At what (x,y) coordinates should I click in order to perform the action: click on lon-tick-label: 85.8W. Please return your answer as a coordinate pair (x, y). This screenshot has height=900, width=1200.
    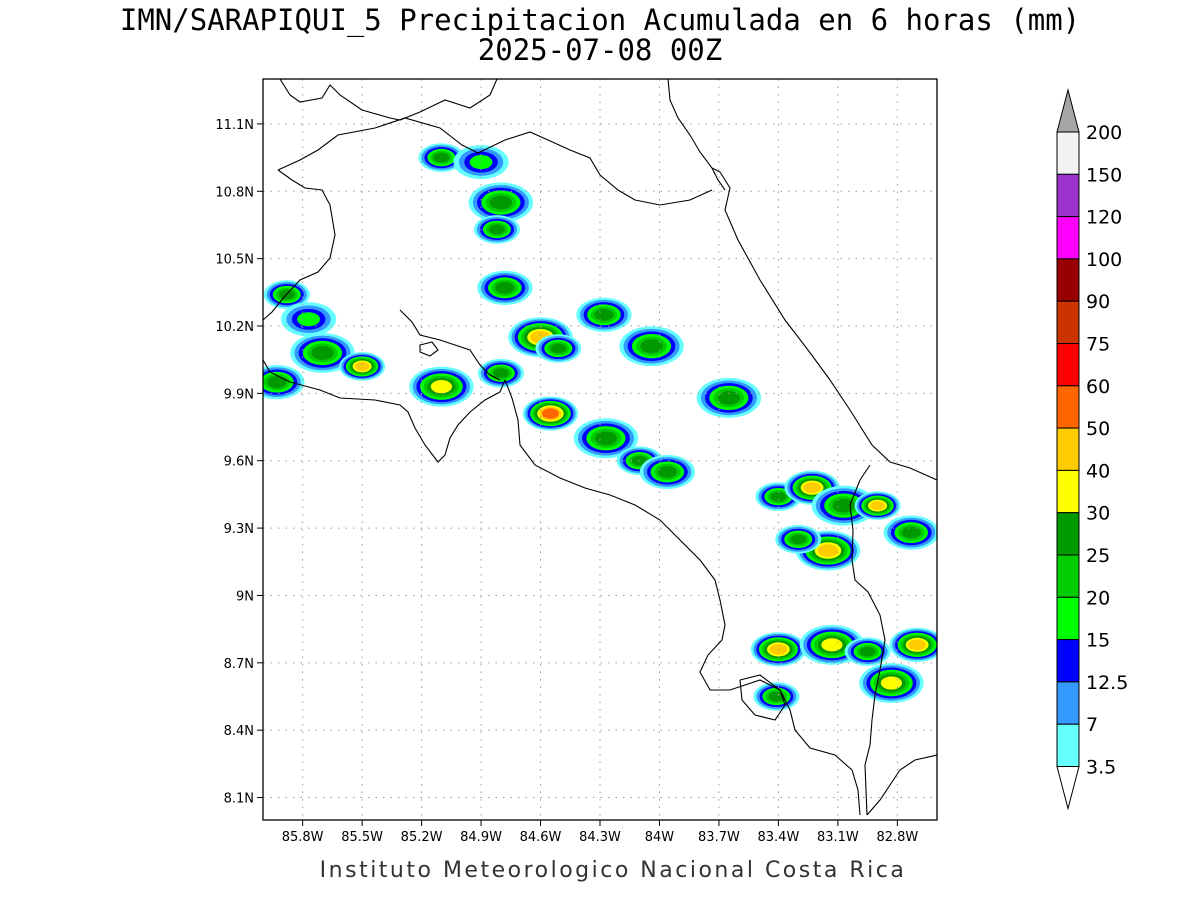
    Looking at the image, I should click on (303, 837).